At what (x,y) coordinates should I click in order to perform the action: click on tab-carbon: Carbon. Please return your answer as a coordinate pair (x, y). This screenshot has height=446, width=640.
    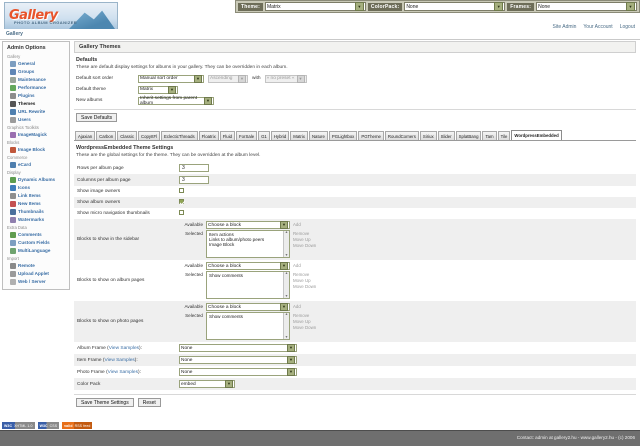
    Looking at the image, I should click on (106, 135).